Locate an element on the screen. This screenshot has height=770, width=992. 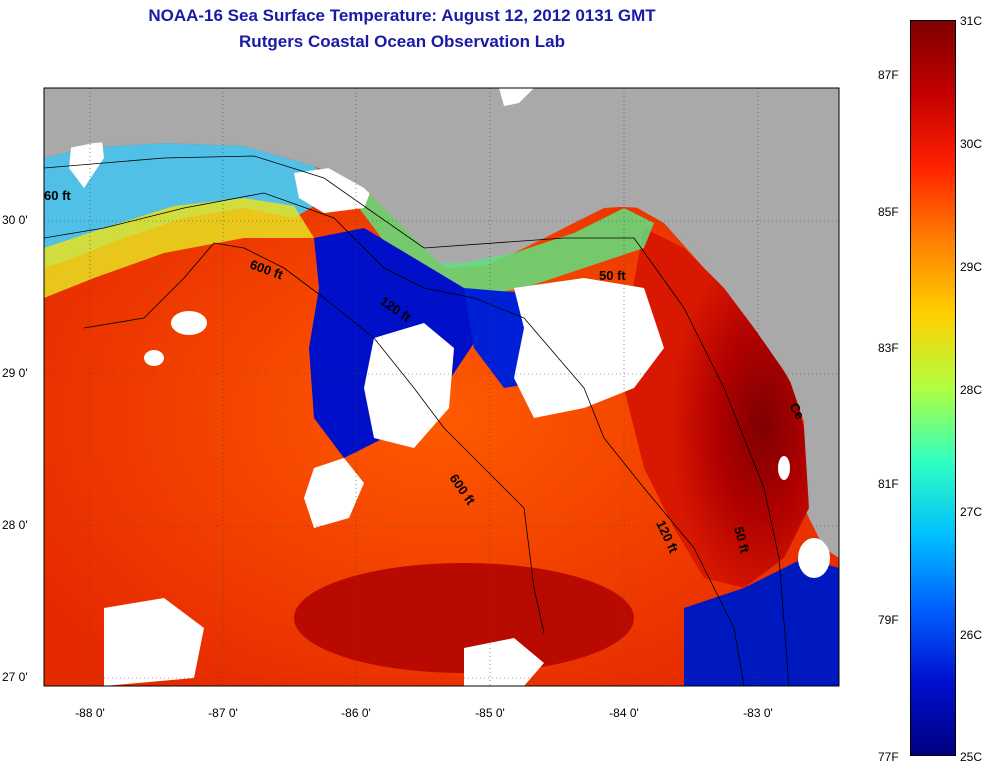
colorbar-label-31c: 31C is located at coordinates (971, 21).